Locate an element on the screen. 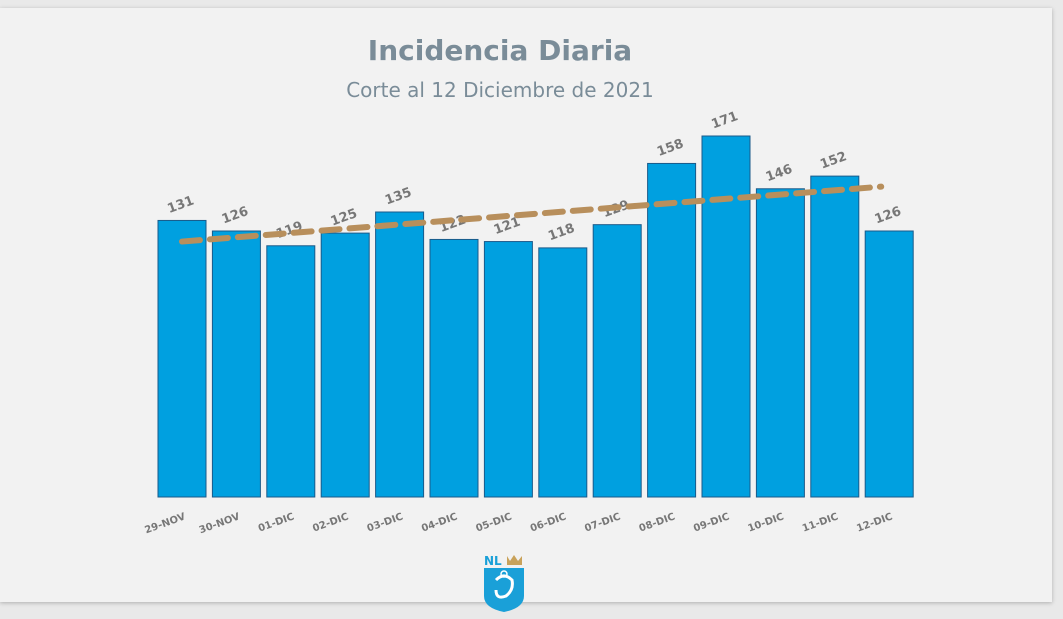 The height and width of the screenshot is (619, 1063). data-label: 152 is located at coordinates (833, 160).